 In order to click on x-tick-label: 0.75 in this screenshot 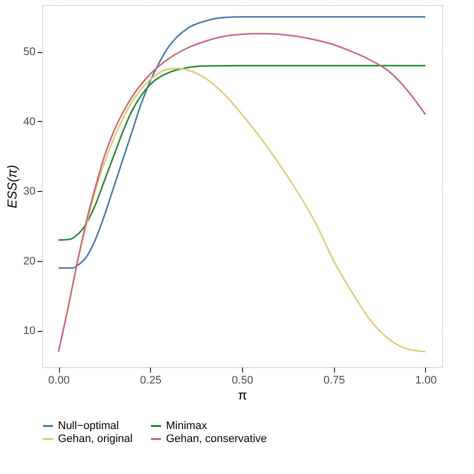, I will do `click(334, 380)`.